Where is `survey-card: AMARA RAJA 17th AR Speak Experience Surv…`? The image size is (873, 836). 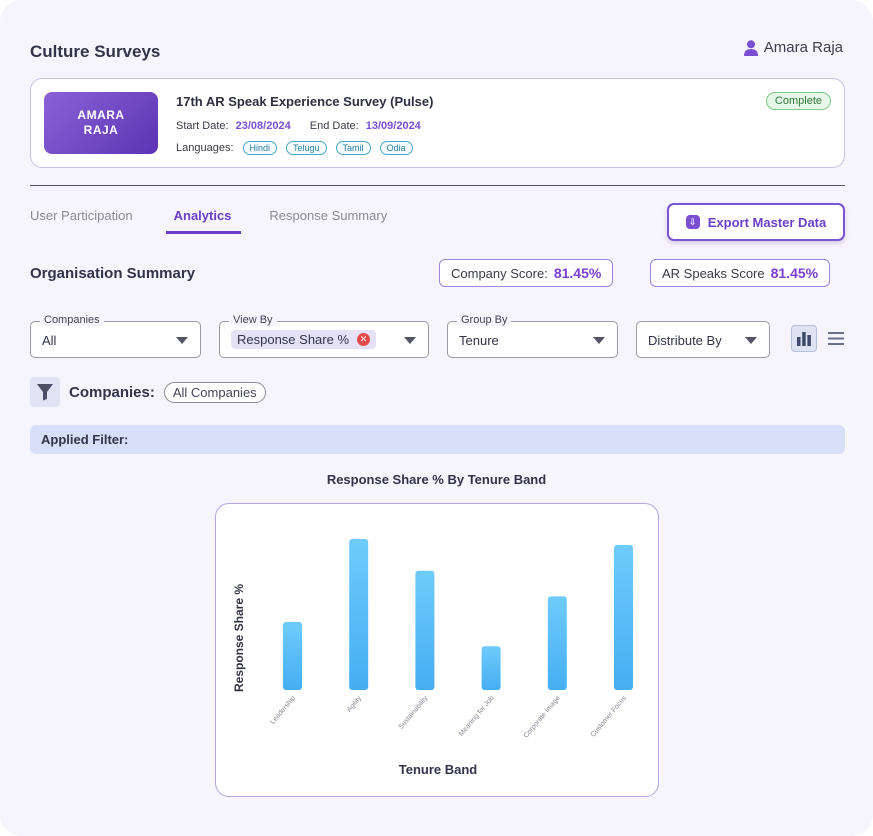 survey-card: AMARA RAJA 17th AR Speak Experience Surv… is located at coordinates (437, 123).